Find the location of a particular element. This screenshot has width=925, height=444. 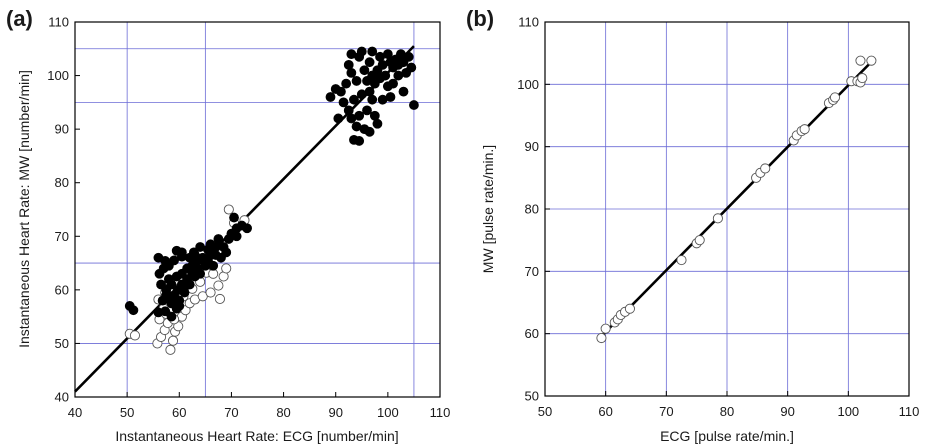

panel-a-label: (a) is located at coordinates (19, 18).